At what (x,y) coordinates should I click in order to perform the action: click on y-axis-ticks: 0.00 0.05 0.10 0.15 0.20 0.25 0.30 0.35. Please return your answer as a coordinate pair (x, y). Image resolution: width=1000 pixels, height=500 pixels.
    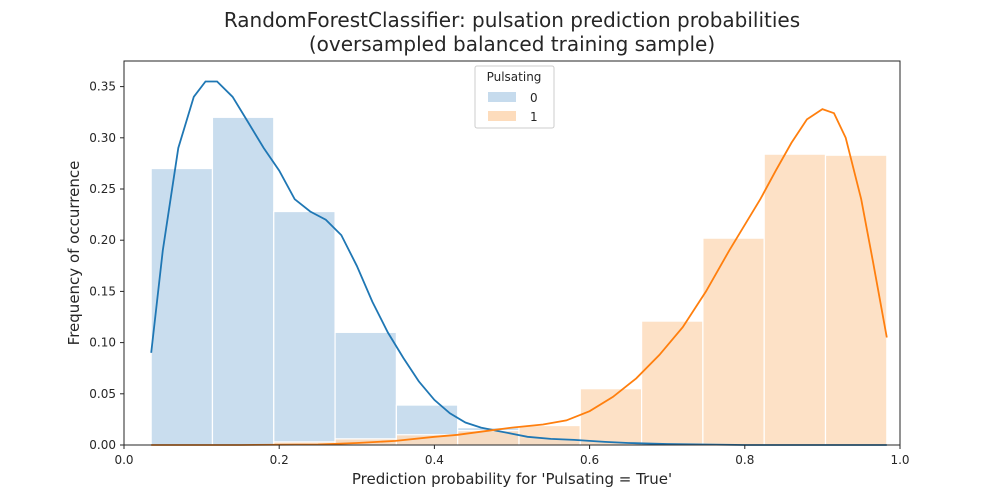
    Looking at the image, I should click on (106, 266).